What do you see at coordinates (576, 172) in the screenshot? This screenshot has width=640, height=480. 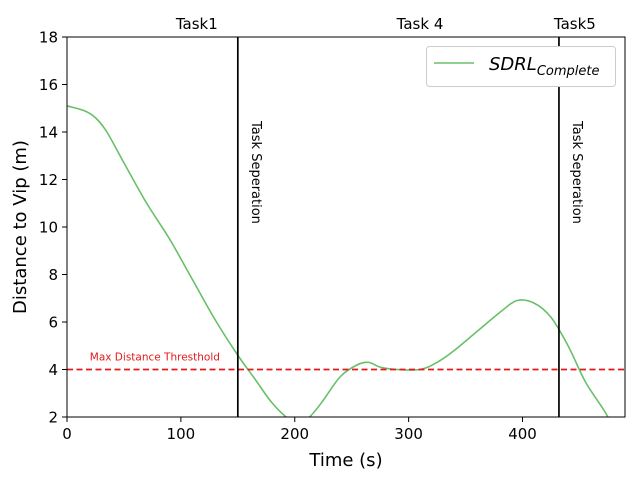 I see `task-separation-label-2: Task Seperation` at bounding box center [576, 172].